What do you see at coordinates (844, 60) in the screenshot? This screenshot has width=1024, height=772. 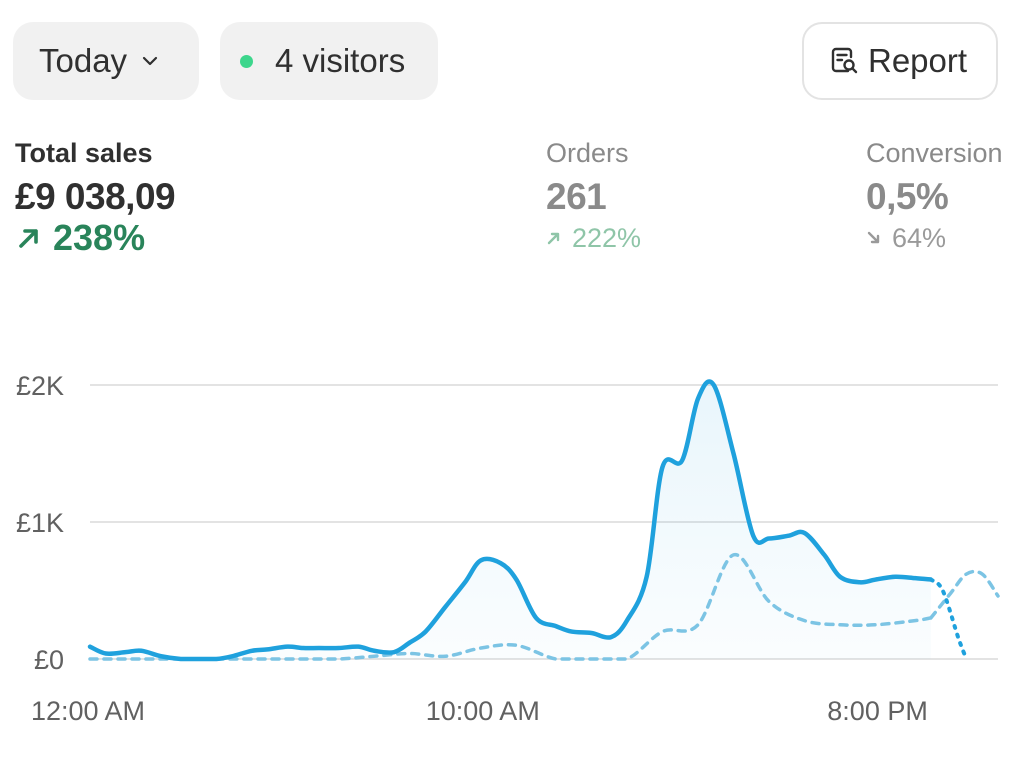 I see `report-search-icon` at bounding box center [844, 60].